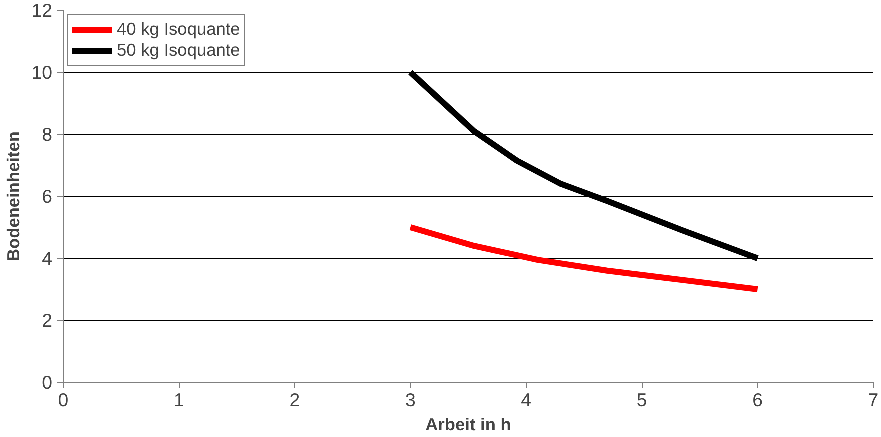 This screenshot has height=437, width=881. I want to click on y-axis-title: Bodeneinheiten, so click(14, 197).